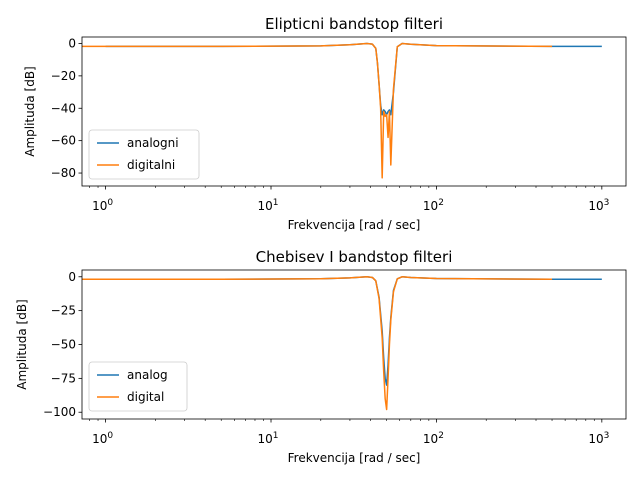 The height and width of the screenshot is (480, 640). What do you see at coordinates (63, 76) in the screenshot?
I see `y-tick-label: −20` at bounding box center [63, 76].